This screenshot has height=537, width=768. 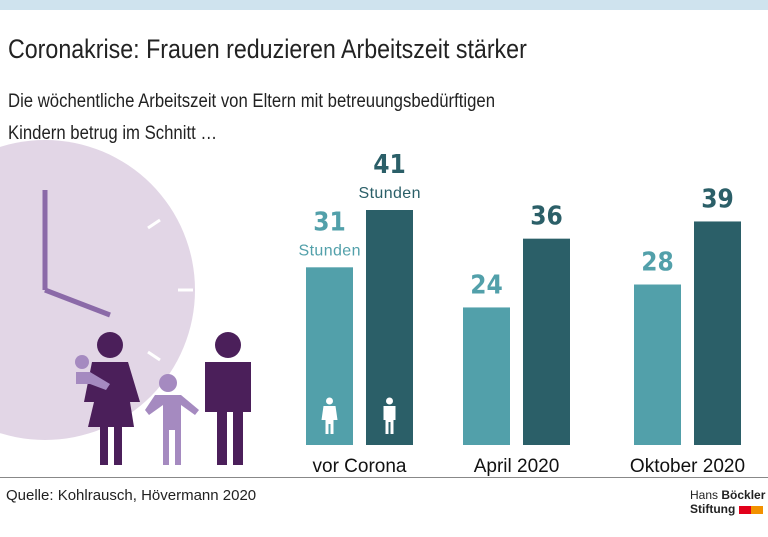 I want to click on logo-text: Hans, so click(x=706, y=495).